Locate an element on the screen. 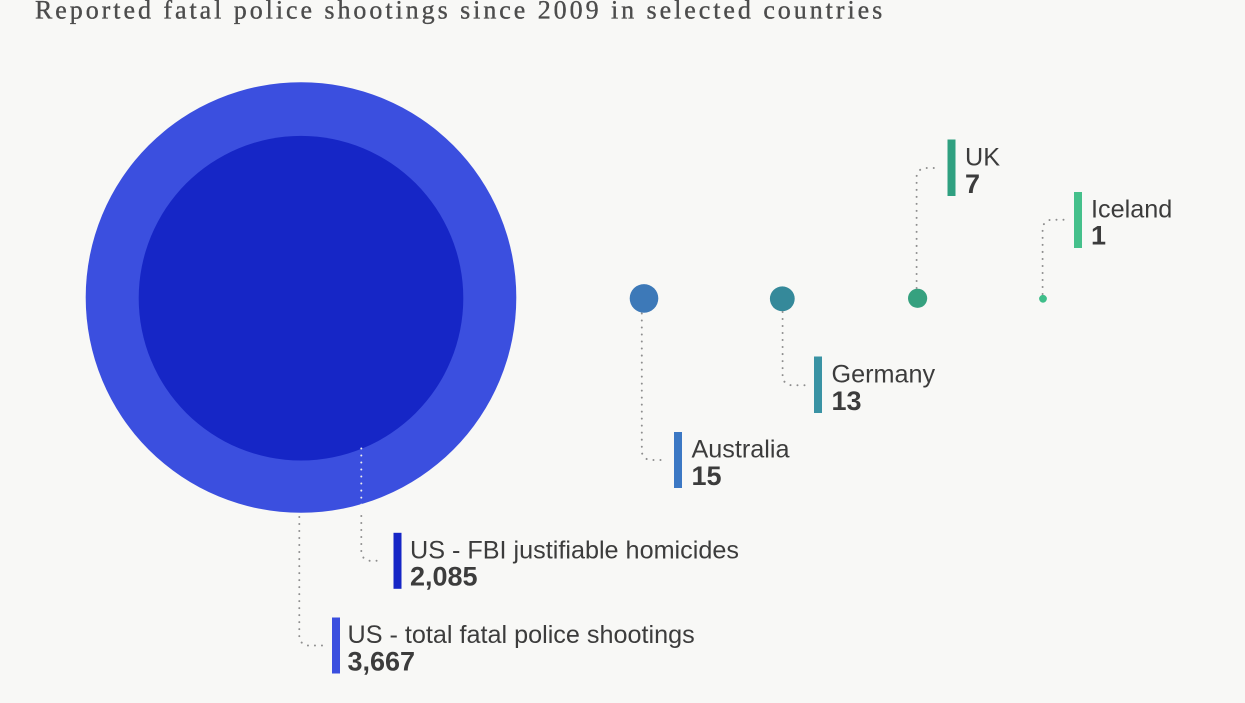 This screenshot has height=703, width=1245. svg-text: 3,667 is located at coordinates (382, 661).